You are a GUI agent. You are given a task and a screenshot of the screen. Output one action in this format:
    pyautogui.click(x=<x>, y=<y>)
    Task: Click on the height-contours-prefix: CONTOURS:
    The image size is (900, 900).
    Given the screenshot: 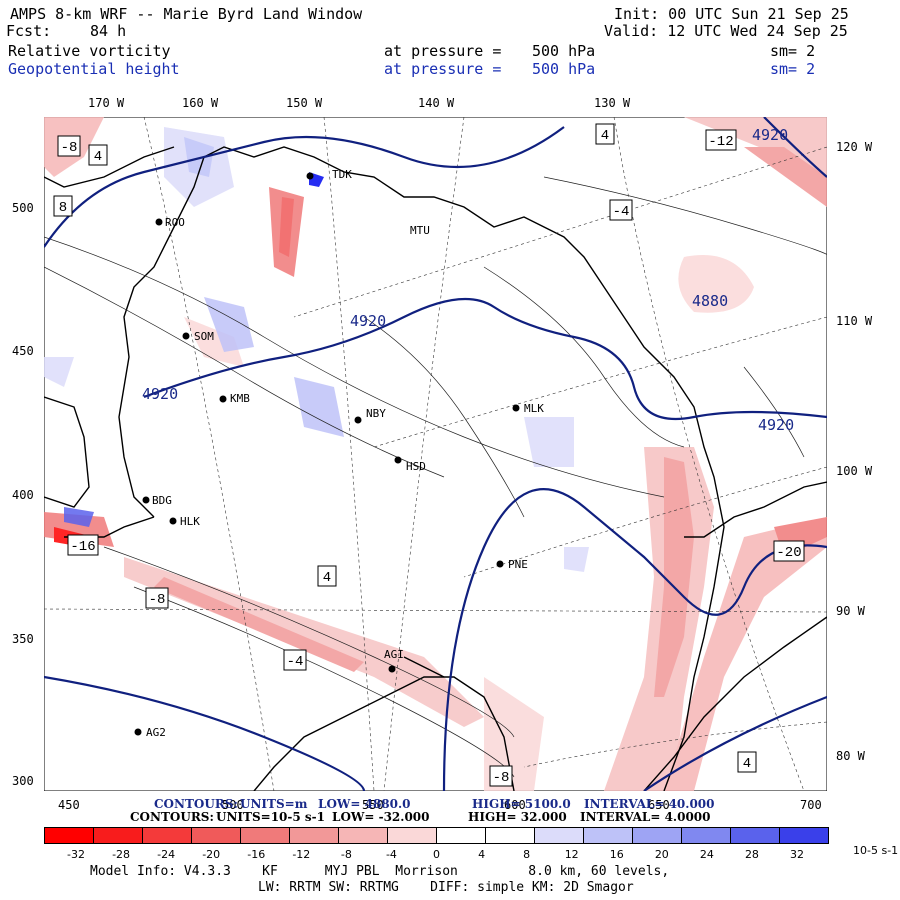 What is the action you would take?
    pyautogui.click(x=196, y=804)
    